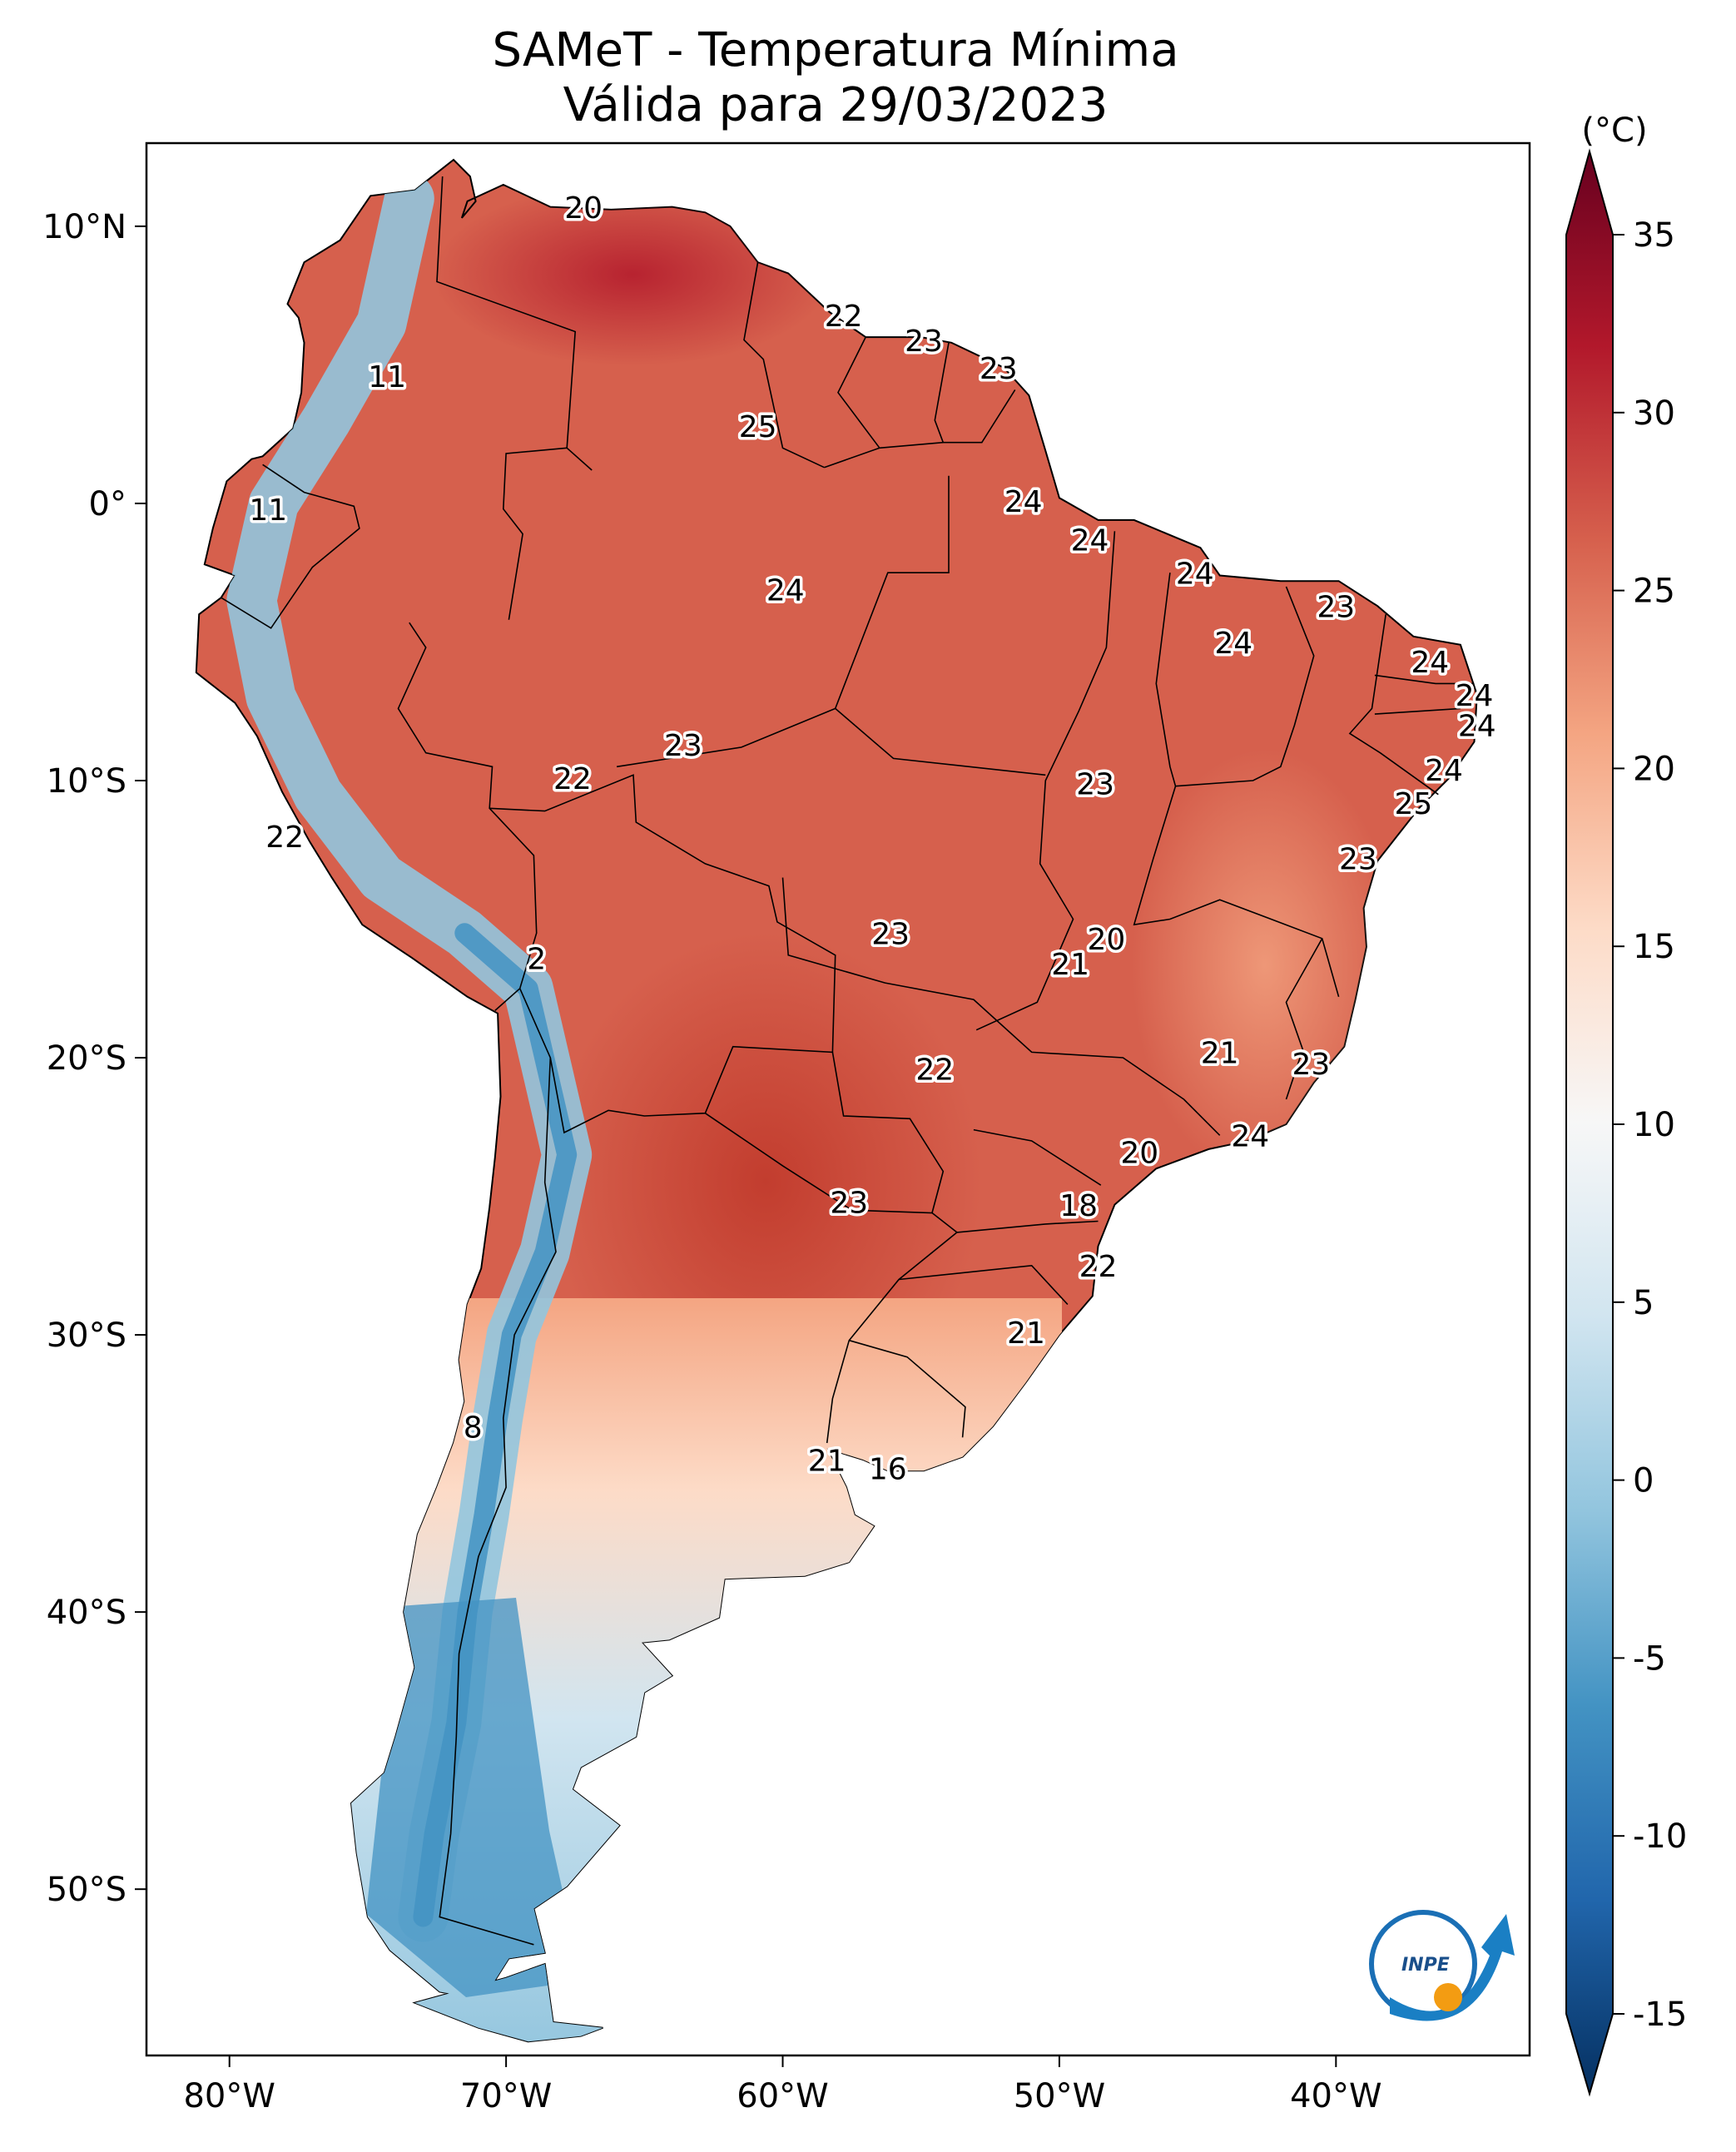 This screenshot has height=2152, width=1736. I want to click on x-tick-label: 80°W, so click(229, 2096).